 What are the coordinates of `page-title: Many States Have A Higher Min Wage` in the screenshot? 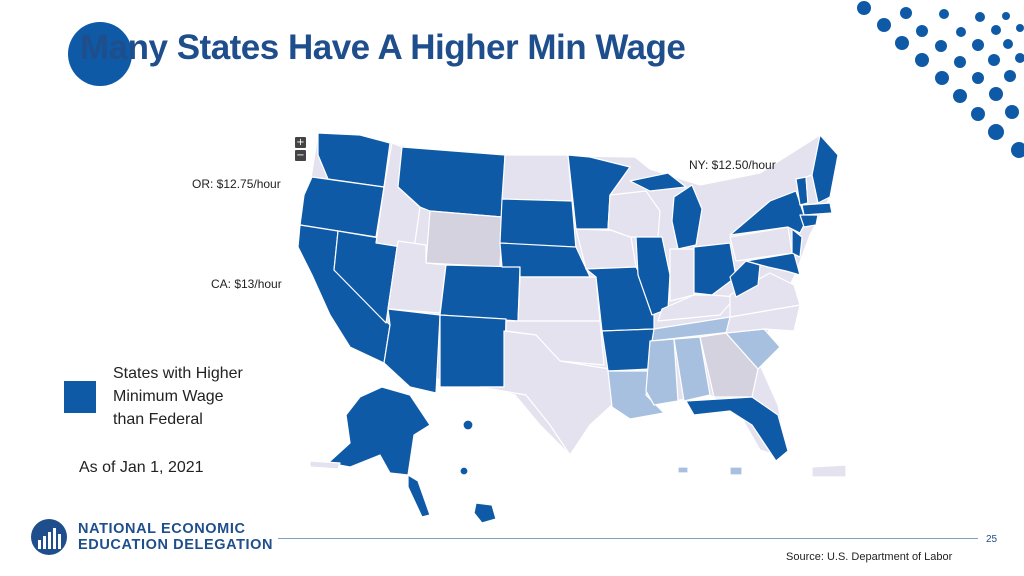 It's located at (383, 47).